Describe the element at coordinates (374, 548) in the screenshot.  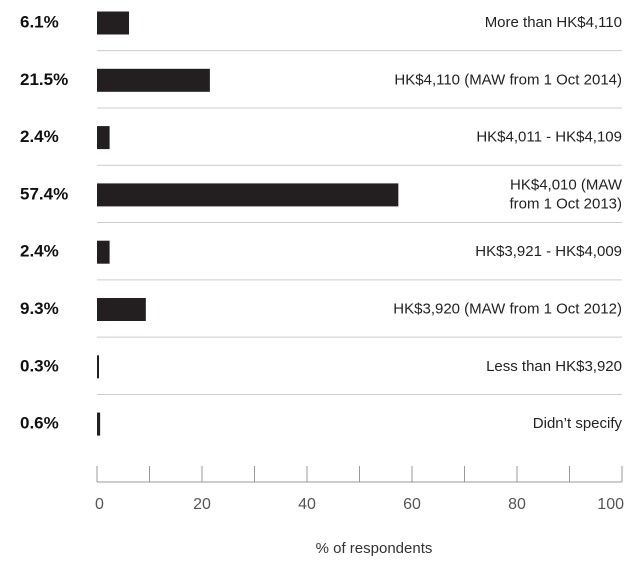
I see `x-axis-title: % of respondents` at that location.